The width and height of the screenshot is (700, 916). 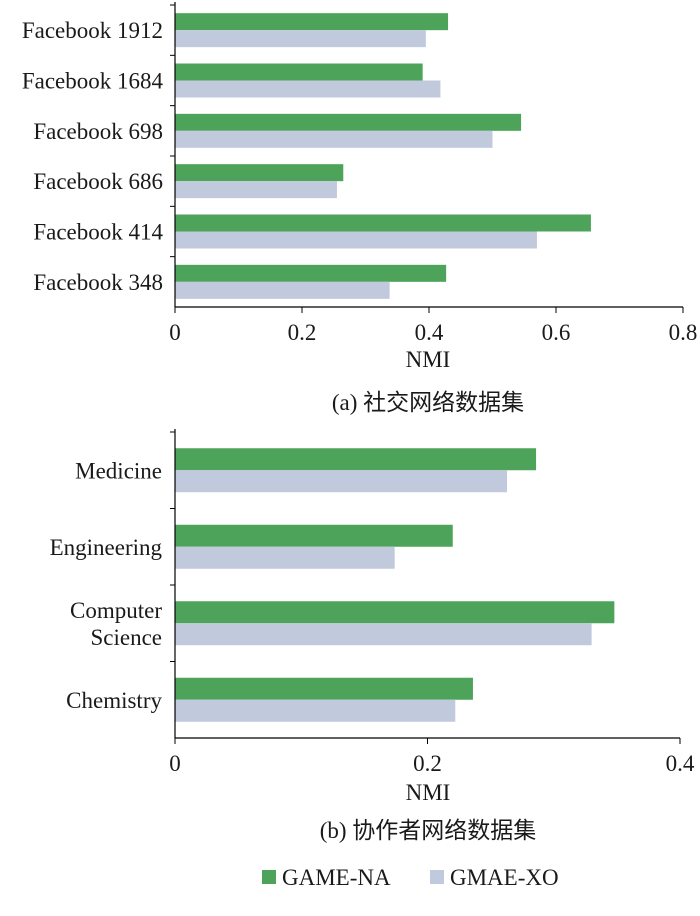 I want to click on bar-game-na-medicine, so click(x=356, y=459).